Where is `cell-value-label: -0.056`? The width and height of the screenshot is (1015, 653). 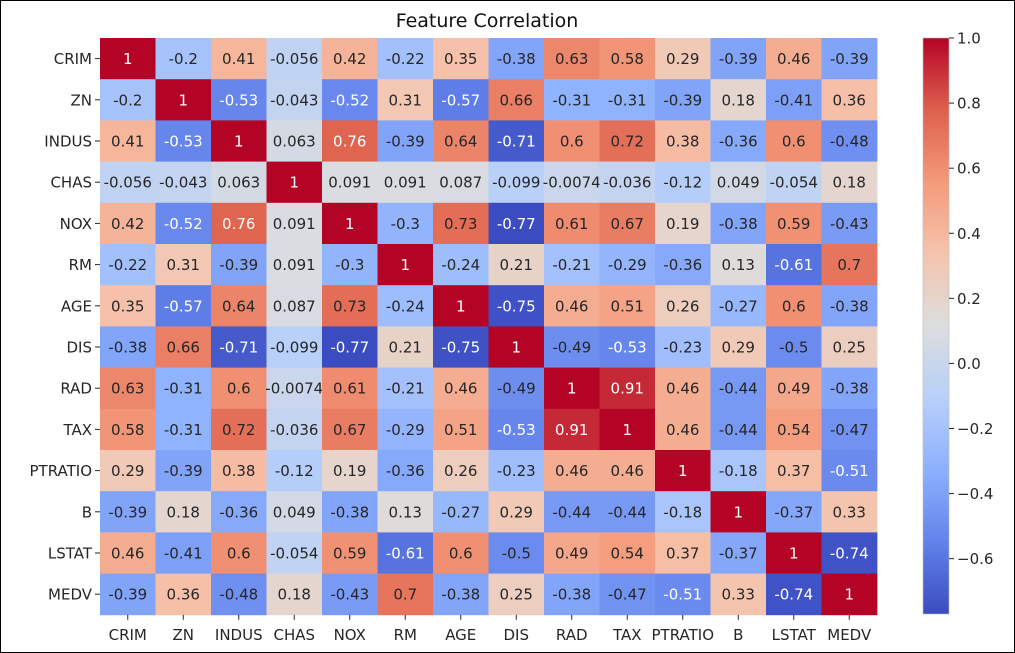
cell-value-label: -0.056 is located at coordinates (128, 183).